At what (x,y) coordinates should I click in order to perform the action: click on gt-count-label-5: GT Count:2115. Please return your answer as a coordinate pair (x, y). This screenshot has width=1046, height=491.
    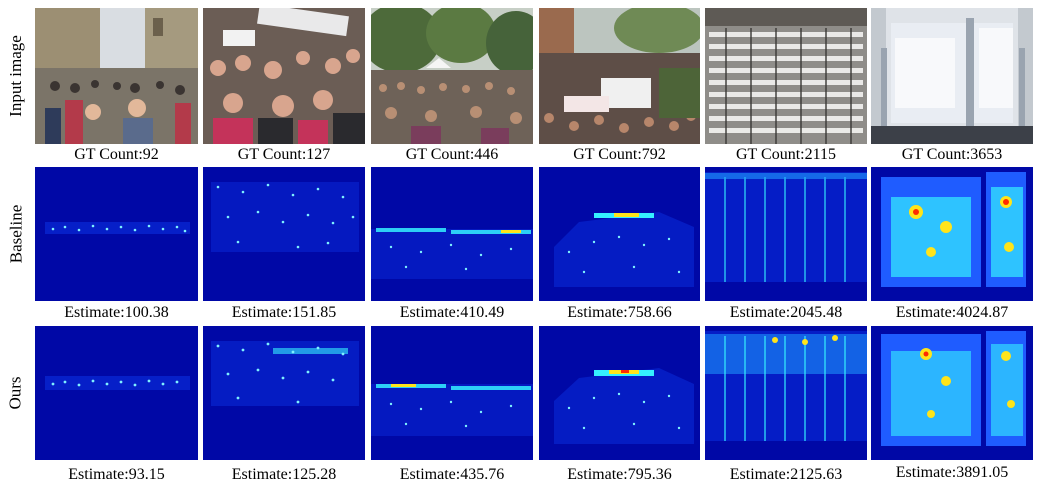
    Looking at the image, I should click on (785, 154).